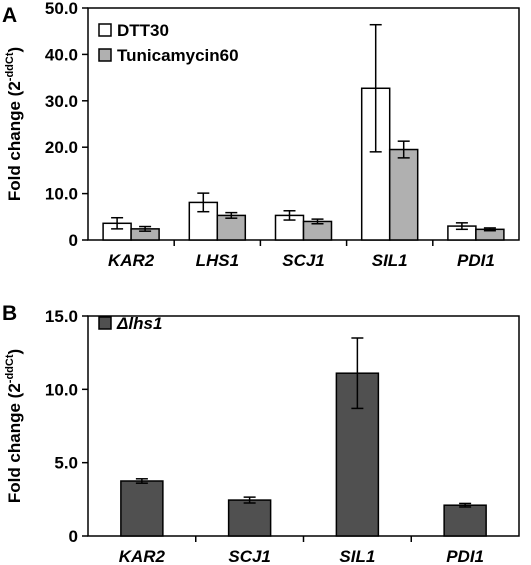 This screenshot has height=565, width=531. I want to click on y-tick-label: 50.0, so click(61, 9).